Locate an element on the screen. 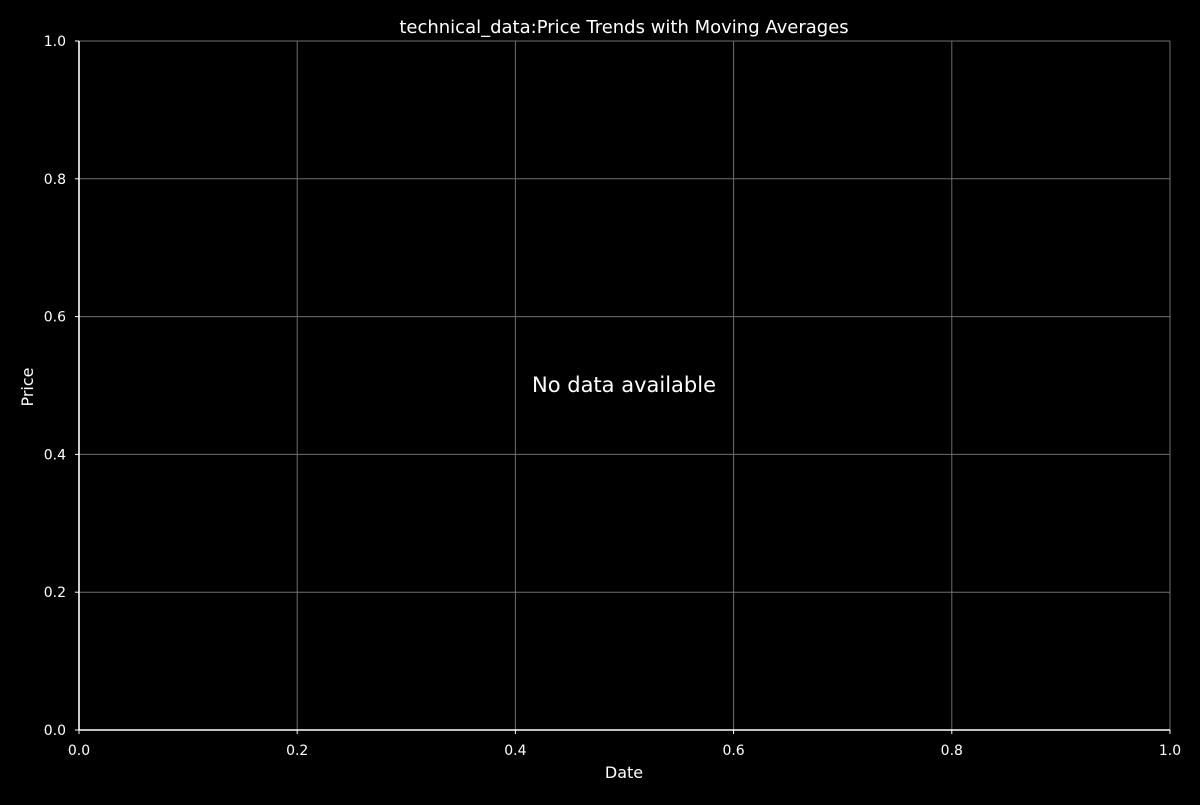 The width and height of the screenshot is (1200, 805). x-tick-label-4: 0.8 is located at coordinates (952, 751).